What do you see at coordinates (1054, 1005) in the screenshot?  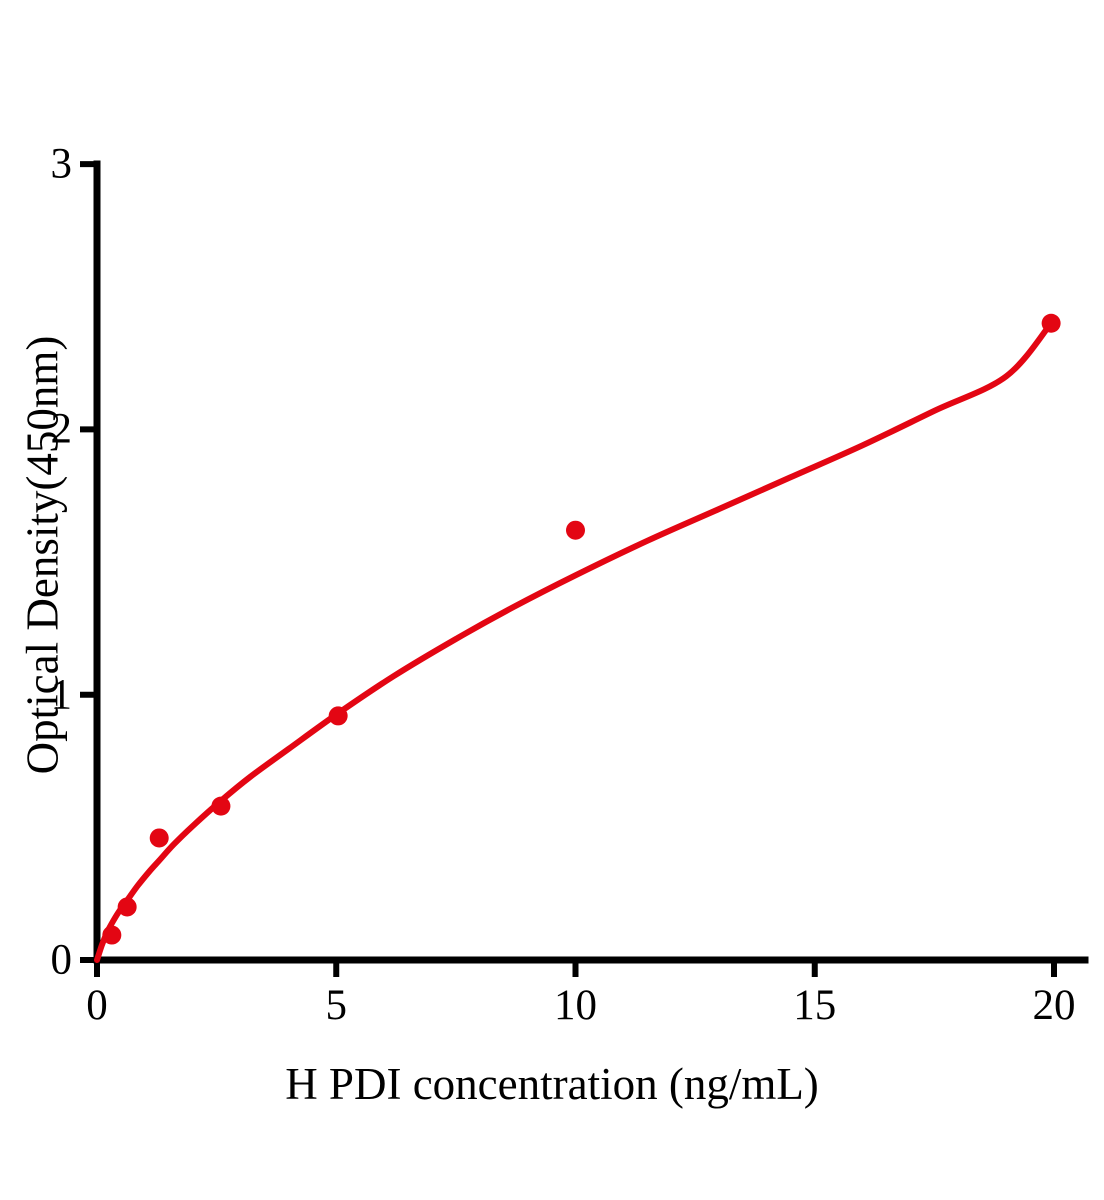 I see `x-tick-label-20: 20` at bounding box center [1054, 1005].